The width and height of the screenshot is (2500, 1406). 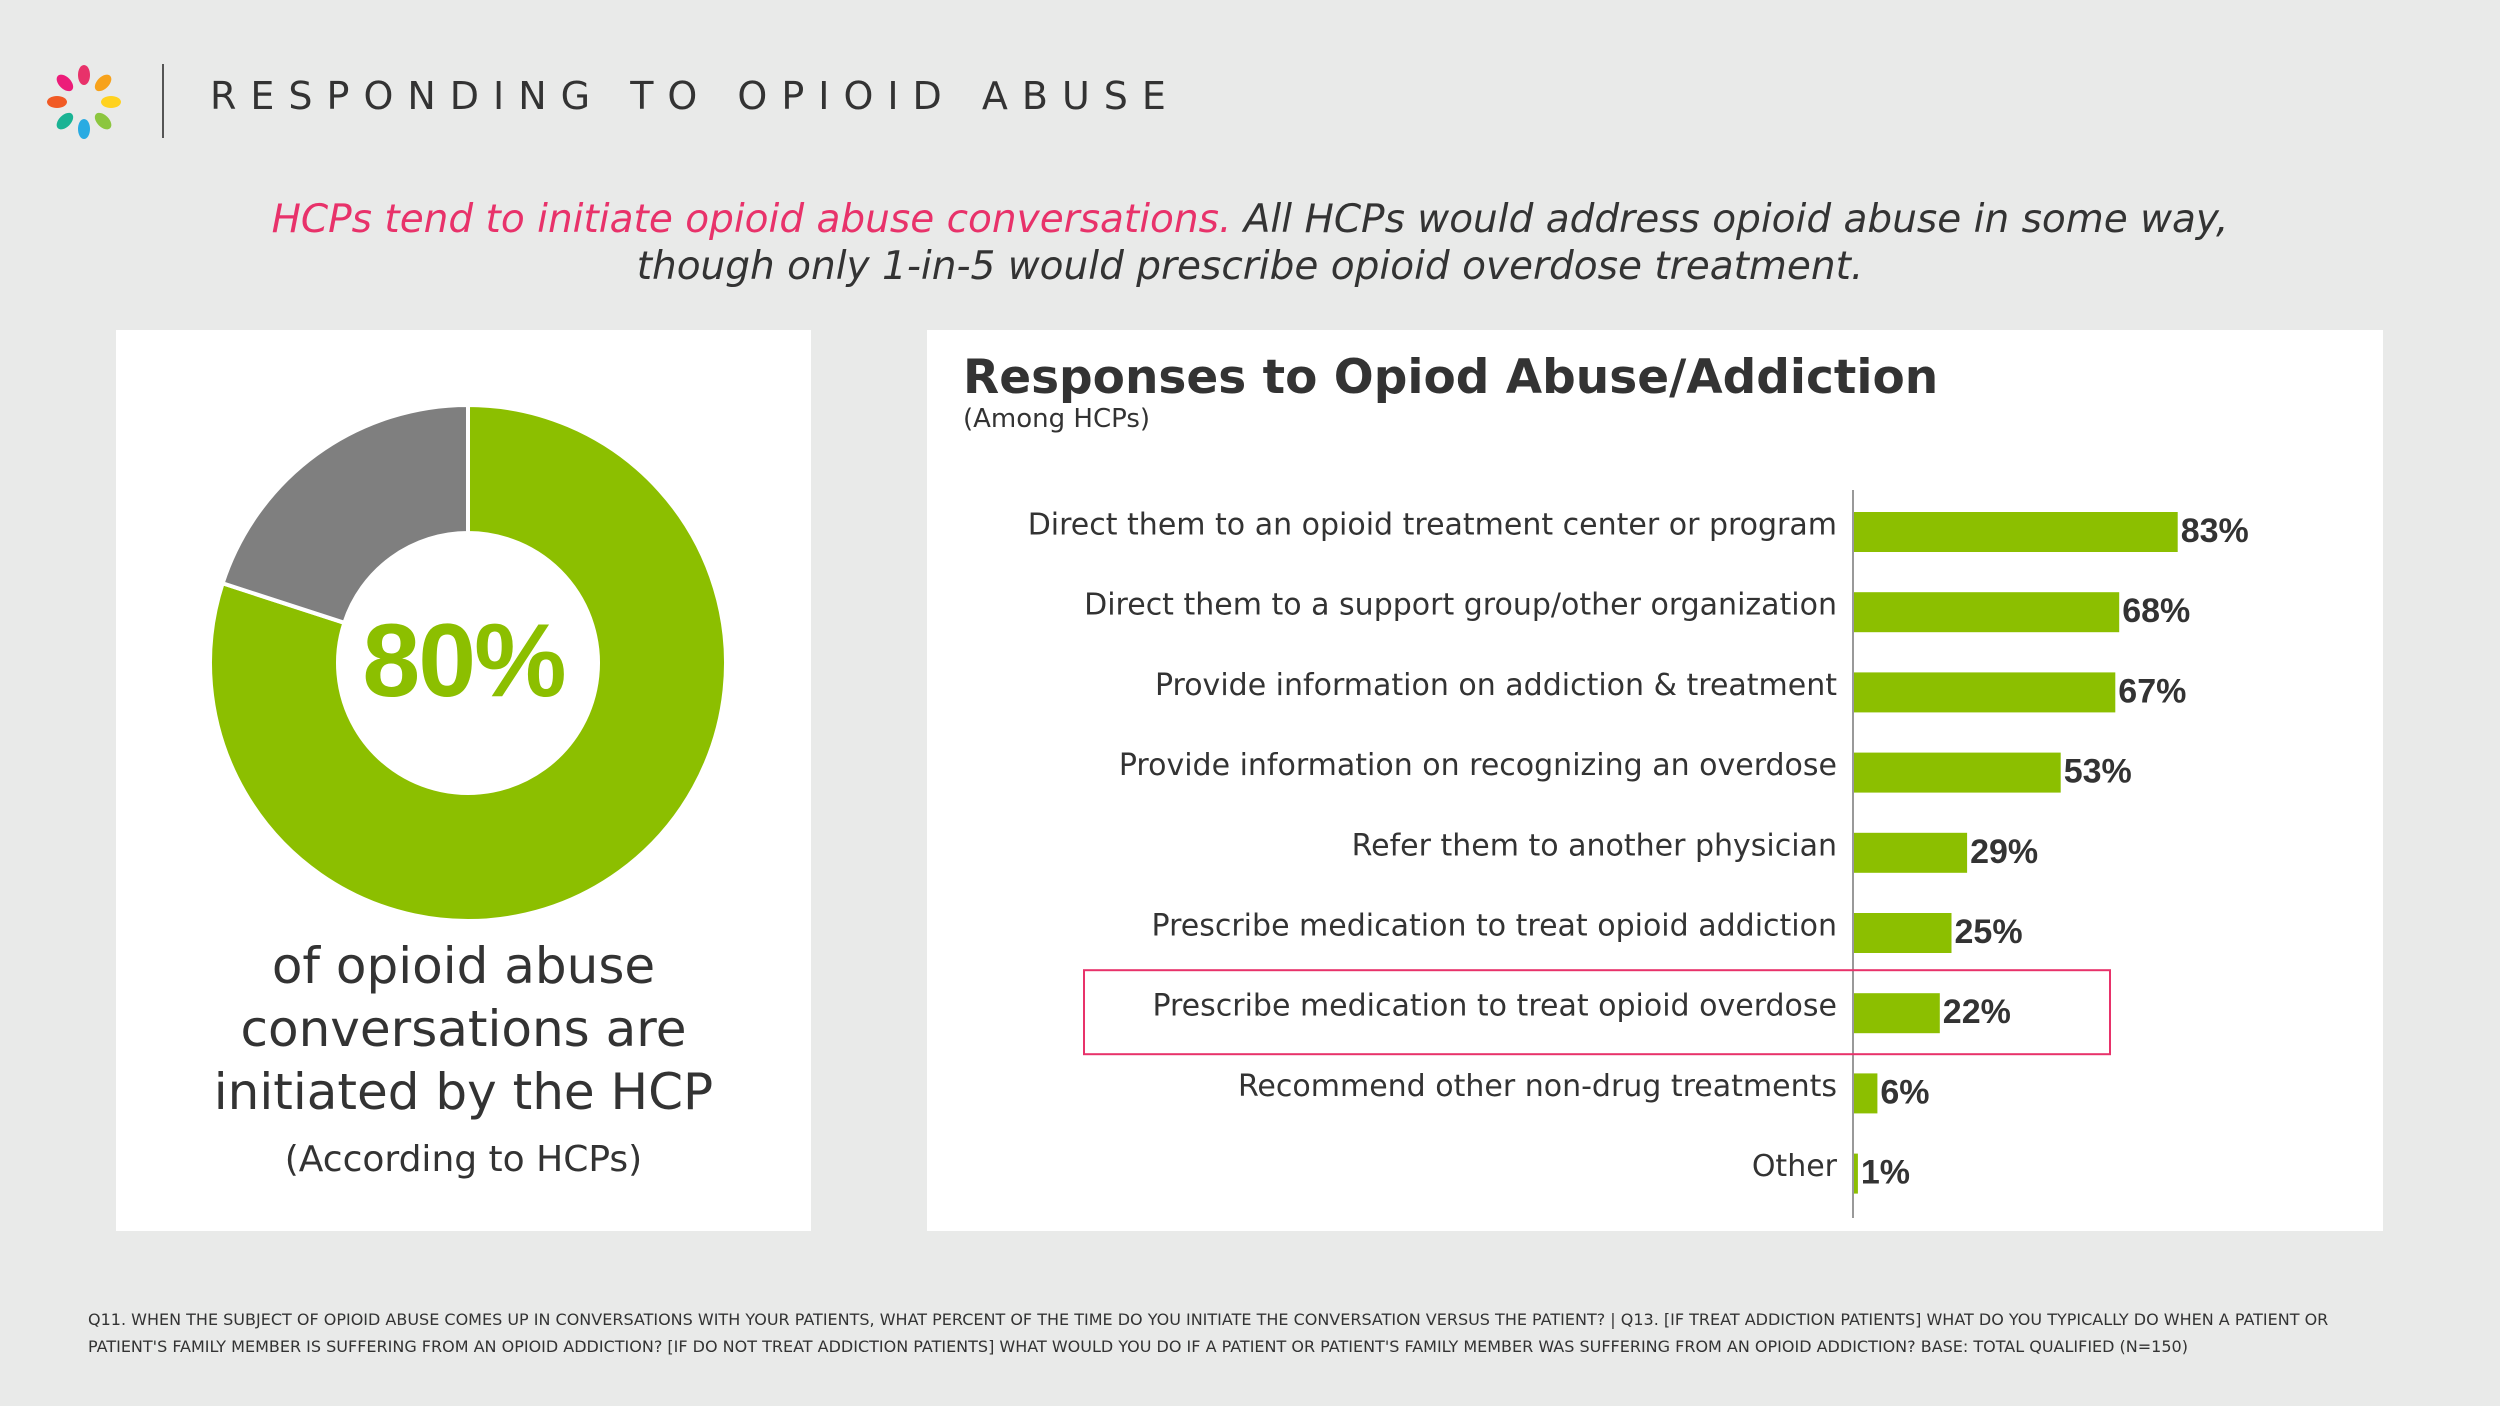 I want to click on value-label: 53%, so click(x=2098, y=772).